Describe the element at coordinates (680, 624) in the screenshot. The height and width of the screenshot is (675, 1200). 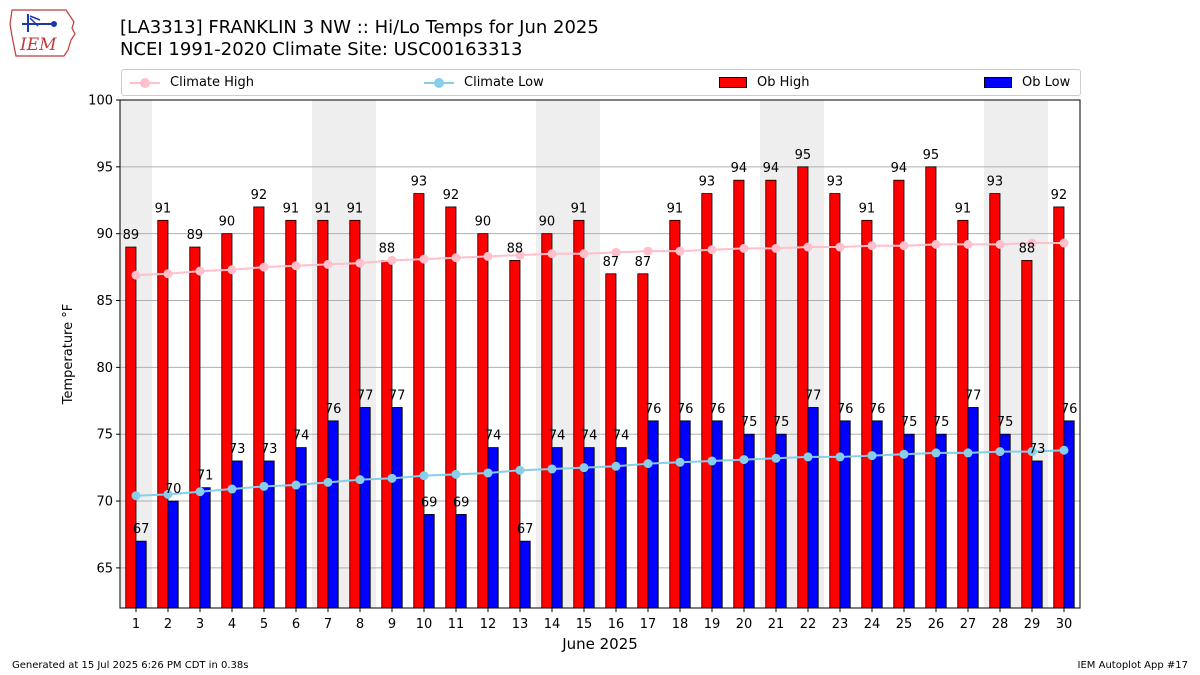
I see `x-tick-label: 18` at that location.